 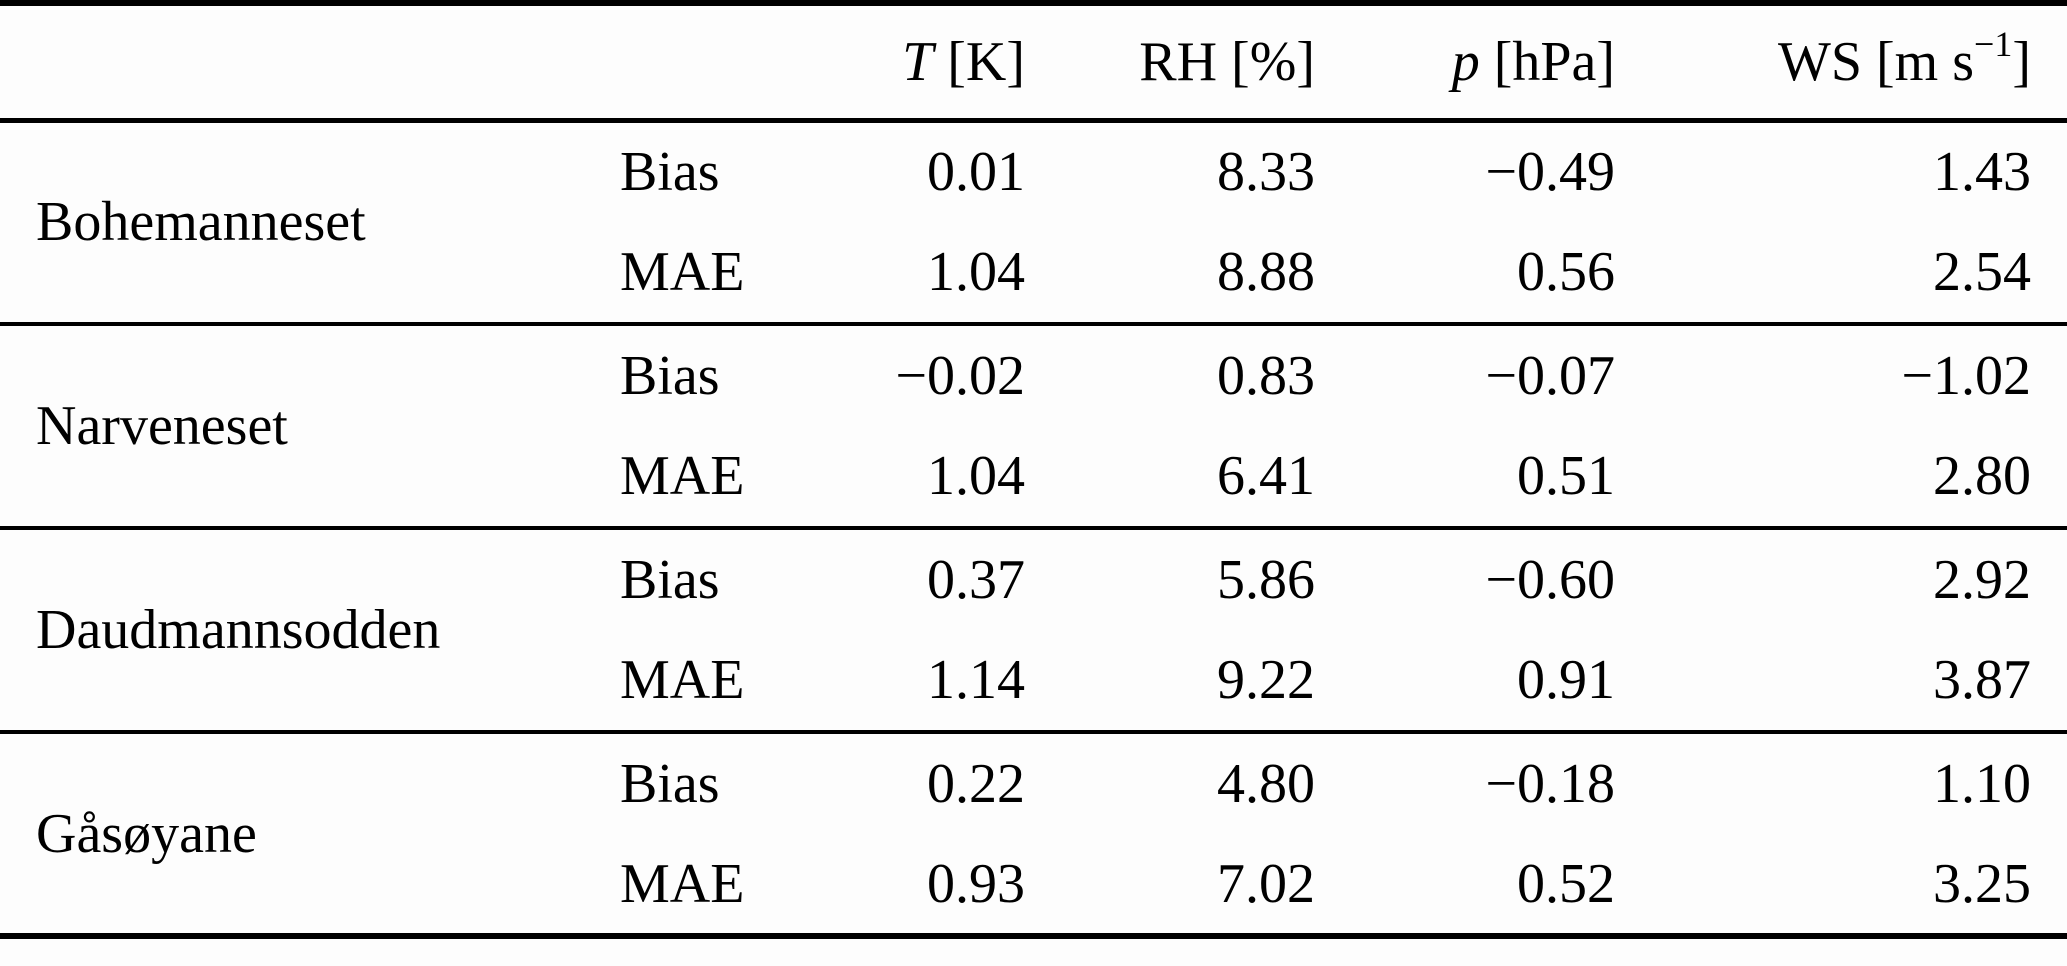 What do you see at coordinates (1033, 477) in the screenshot?
I see `table-row: MAE 1.04 6.41 0.51 2.80` at bounding box center [1033, 477].